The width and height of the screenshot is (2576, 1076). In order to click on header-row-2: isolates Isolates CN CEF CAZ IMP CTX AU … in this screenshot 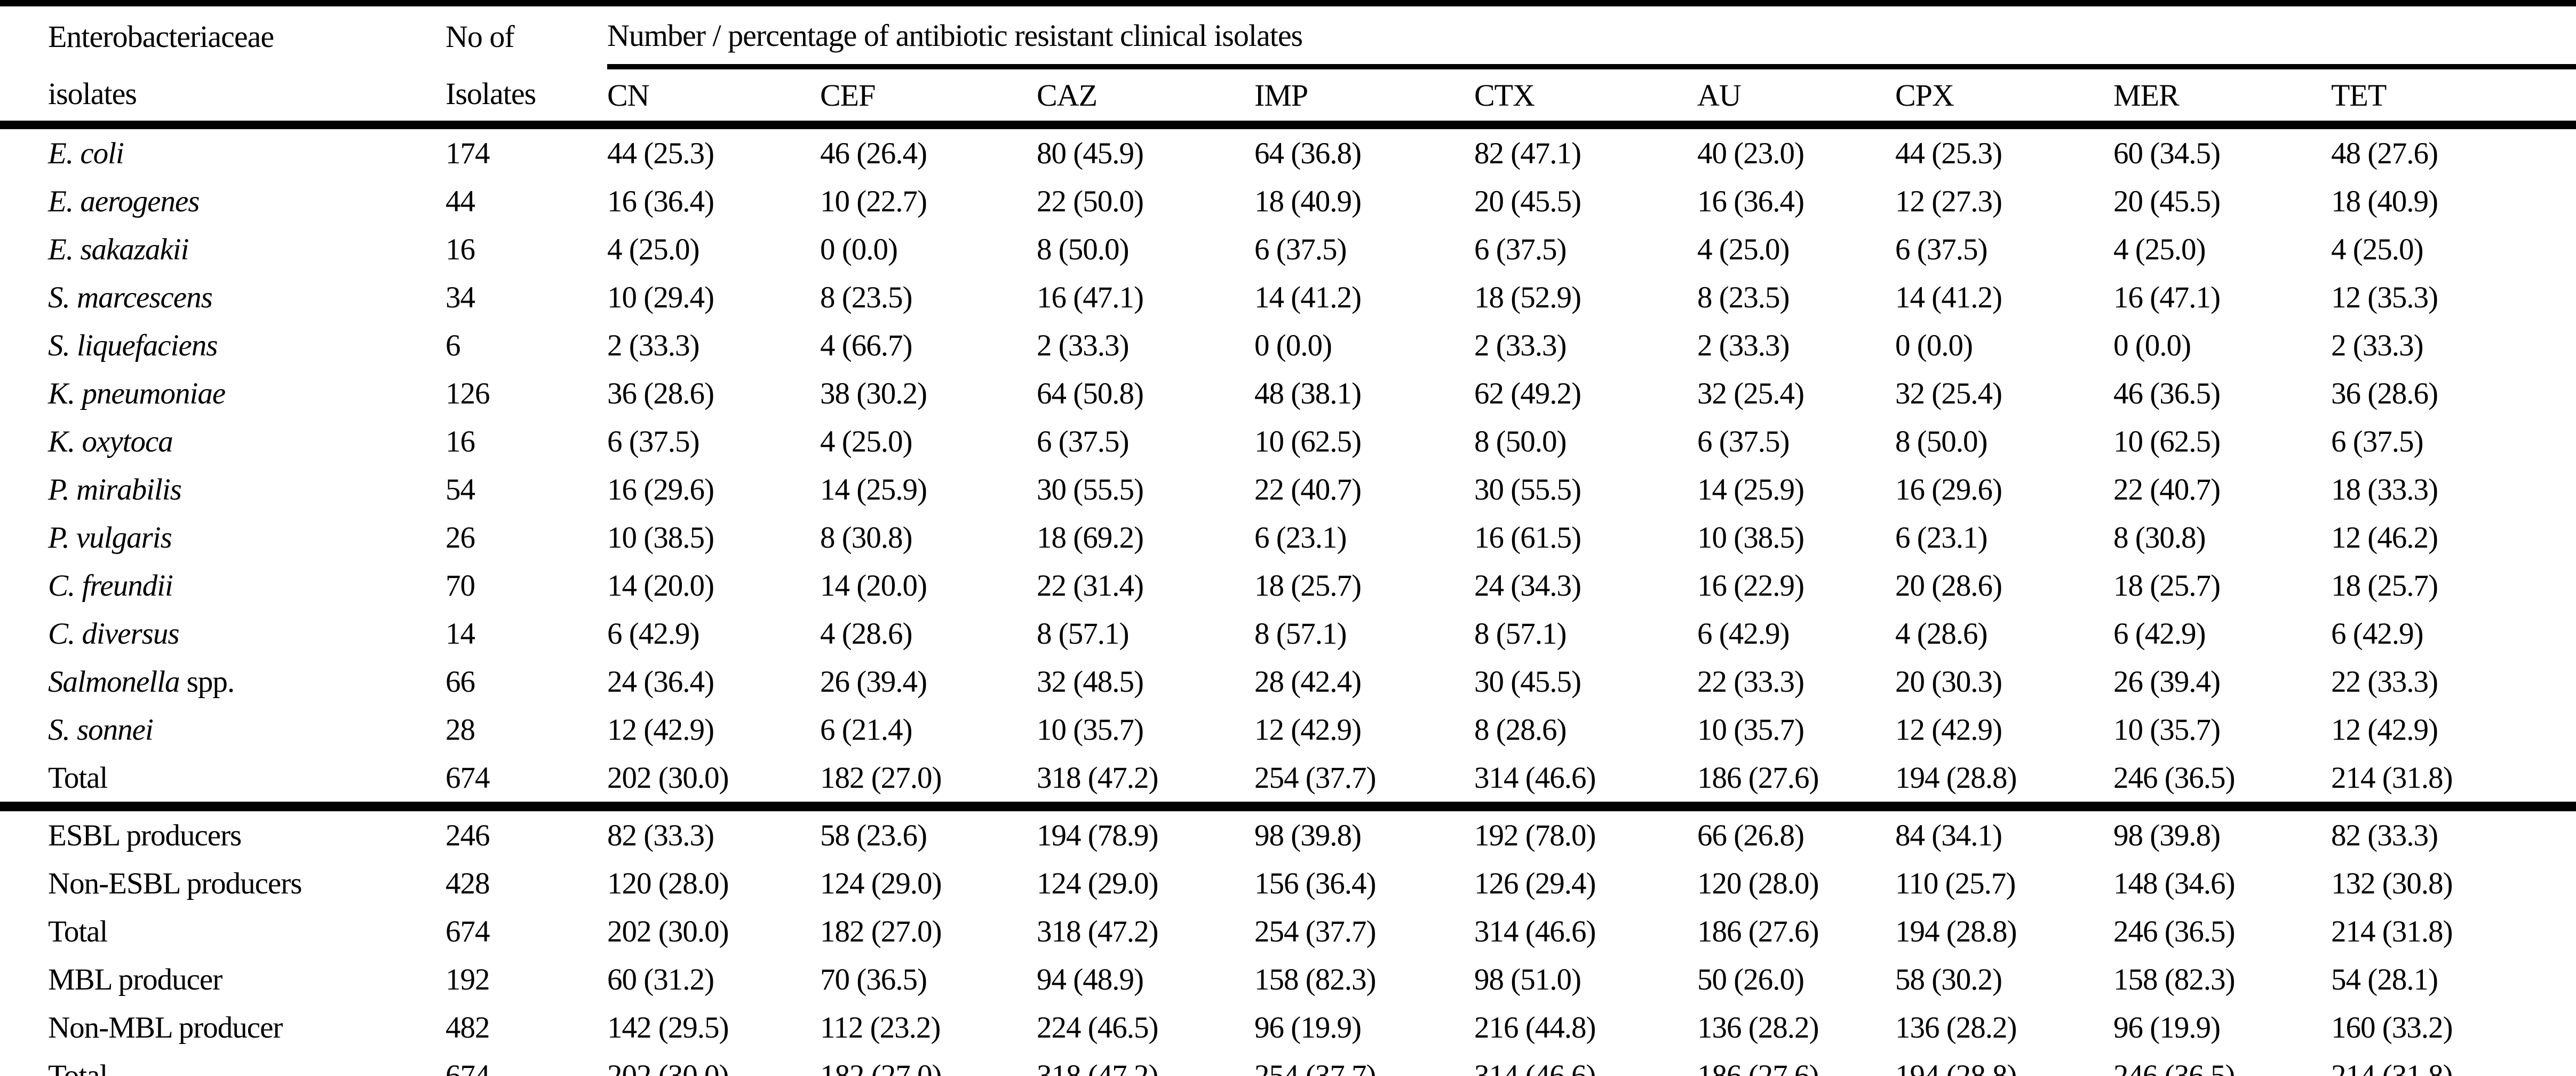, I will do `click(1288, 98)`.